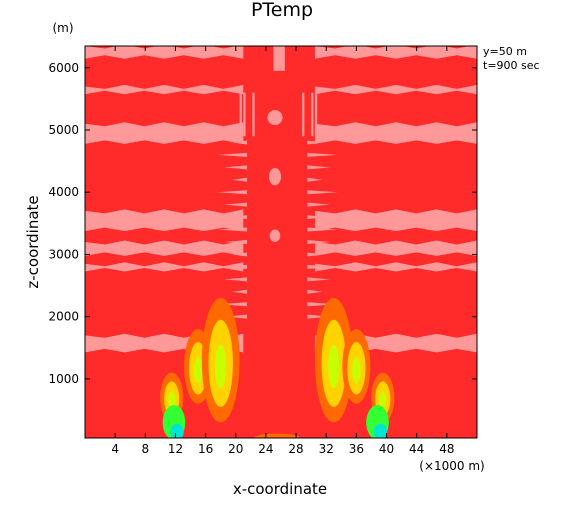 Image resolution: width=561 pixels, height=507 pixels. I want to click on x-tick-label-28: 28, so click(295, 449).